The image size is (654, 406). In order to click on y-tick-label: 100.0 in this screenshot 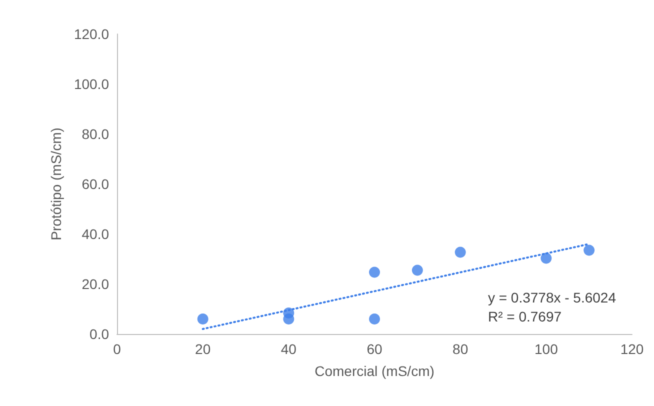, I will do `click(92, 84)`.